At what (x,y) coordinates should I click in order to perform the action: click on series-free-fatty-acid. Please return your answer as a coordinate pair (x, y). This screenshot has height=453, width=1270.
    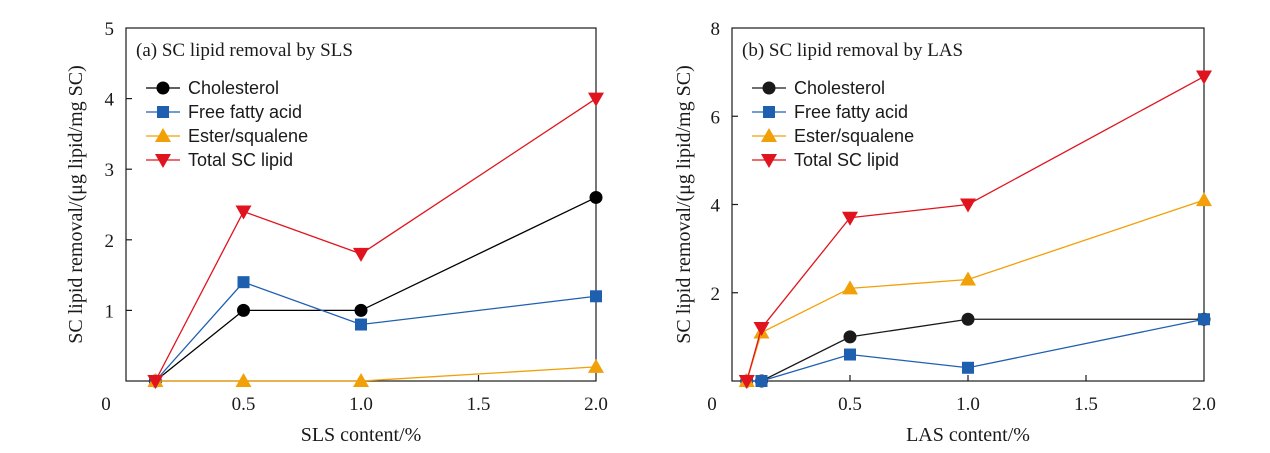
    Looking at the image, I should click on (975, 350).